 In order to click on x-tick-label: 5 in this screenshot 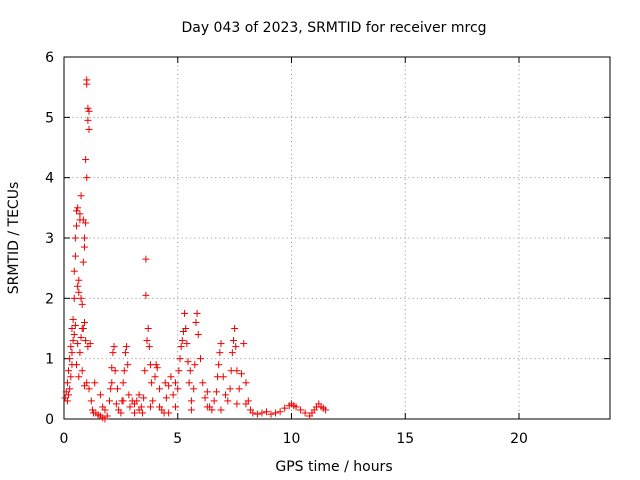, I will do `click(177, 439)`.